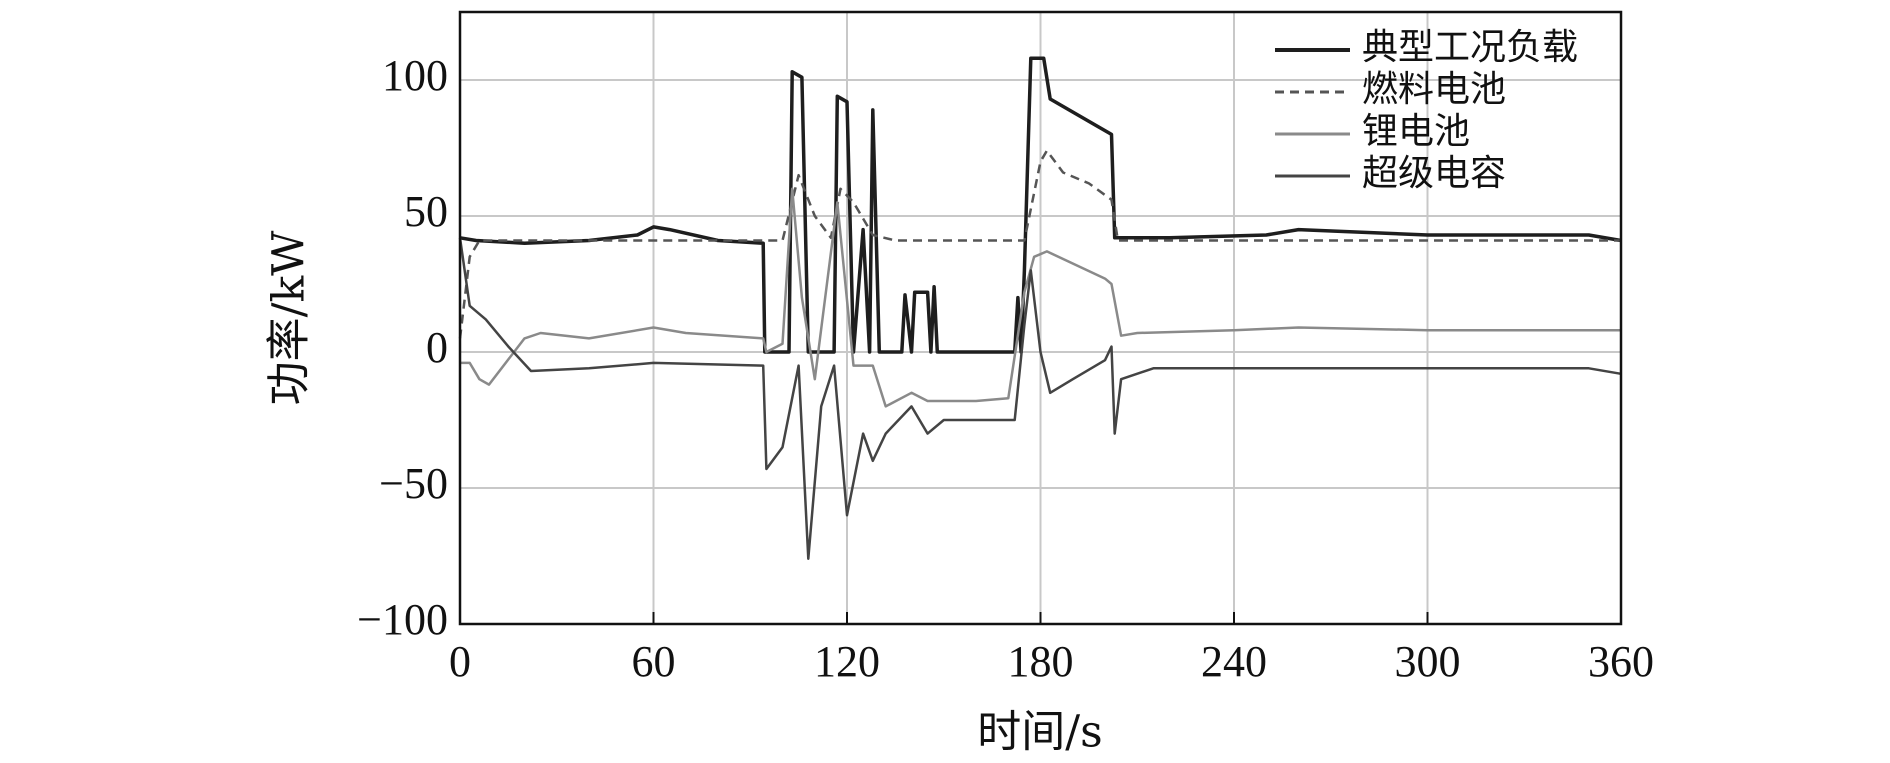 This screenshot has height=763, width=1890. Describe the element at coordinates (654, 661) in the screenshot. I see `x-tick-label: 60` at that location.